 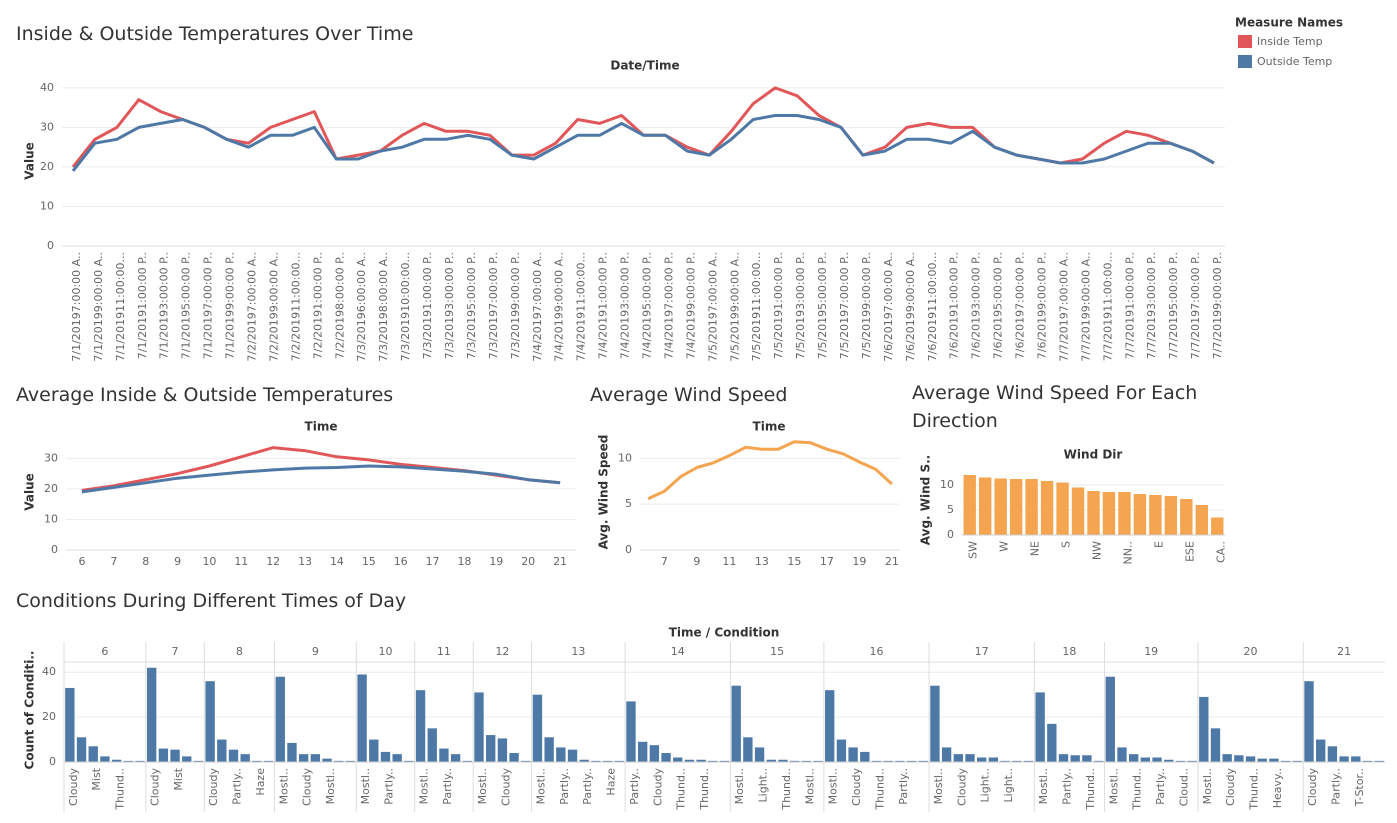 I want to click on x-tick-label: 7/5/20199:00:00 A.., so click(x=734, y=307).